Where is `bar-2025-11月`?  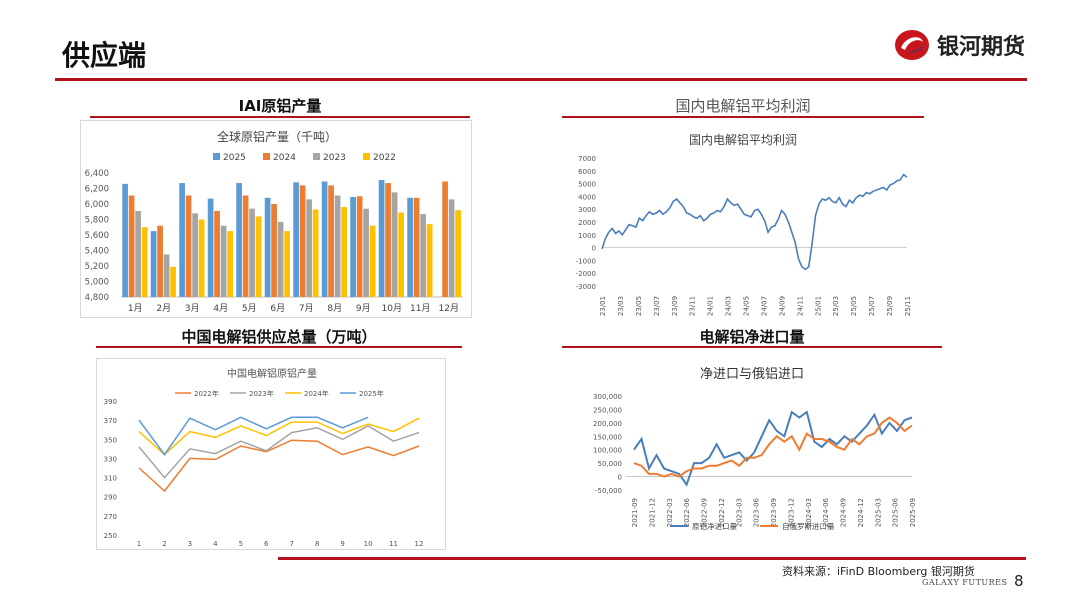 bar-2025-11月 is located at coordinates (410, 247).